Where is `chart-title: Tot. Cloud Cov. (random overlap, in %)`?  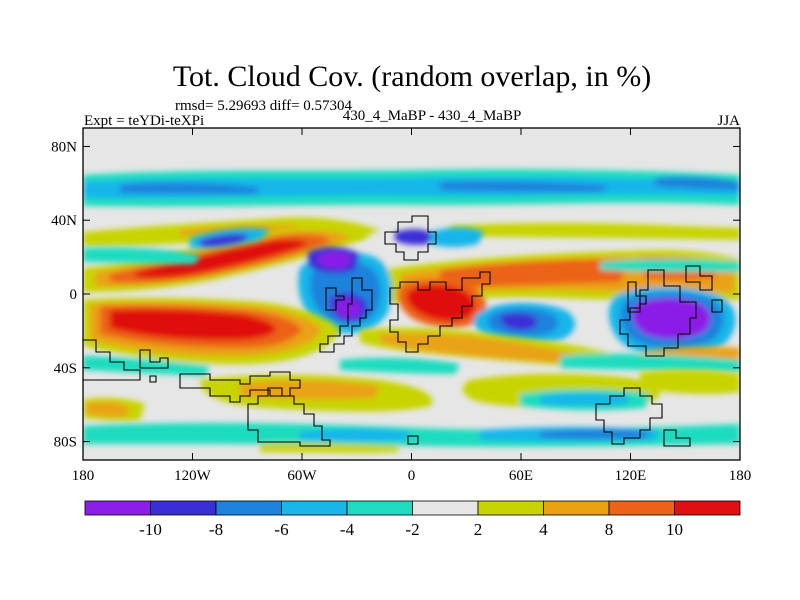
chart-title: Tot. Cloud Cov. (random overlap, in %) is located at coordinates (412, 76).